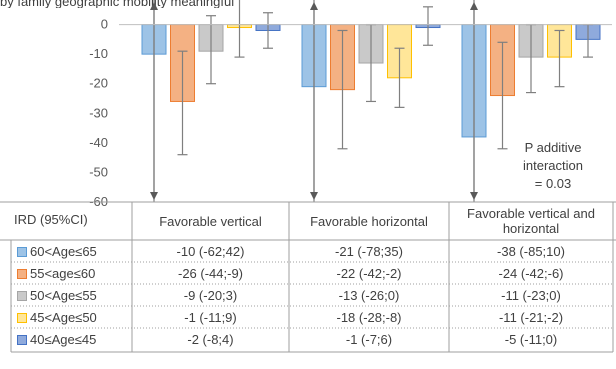  Describe the element at coordinates (210, 295) in the screenshot. I see `table-cell: -9 (-20;3)` at that location.